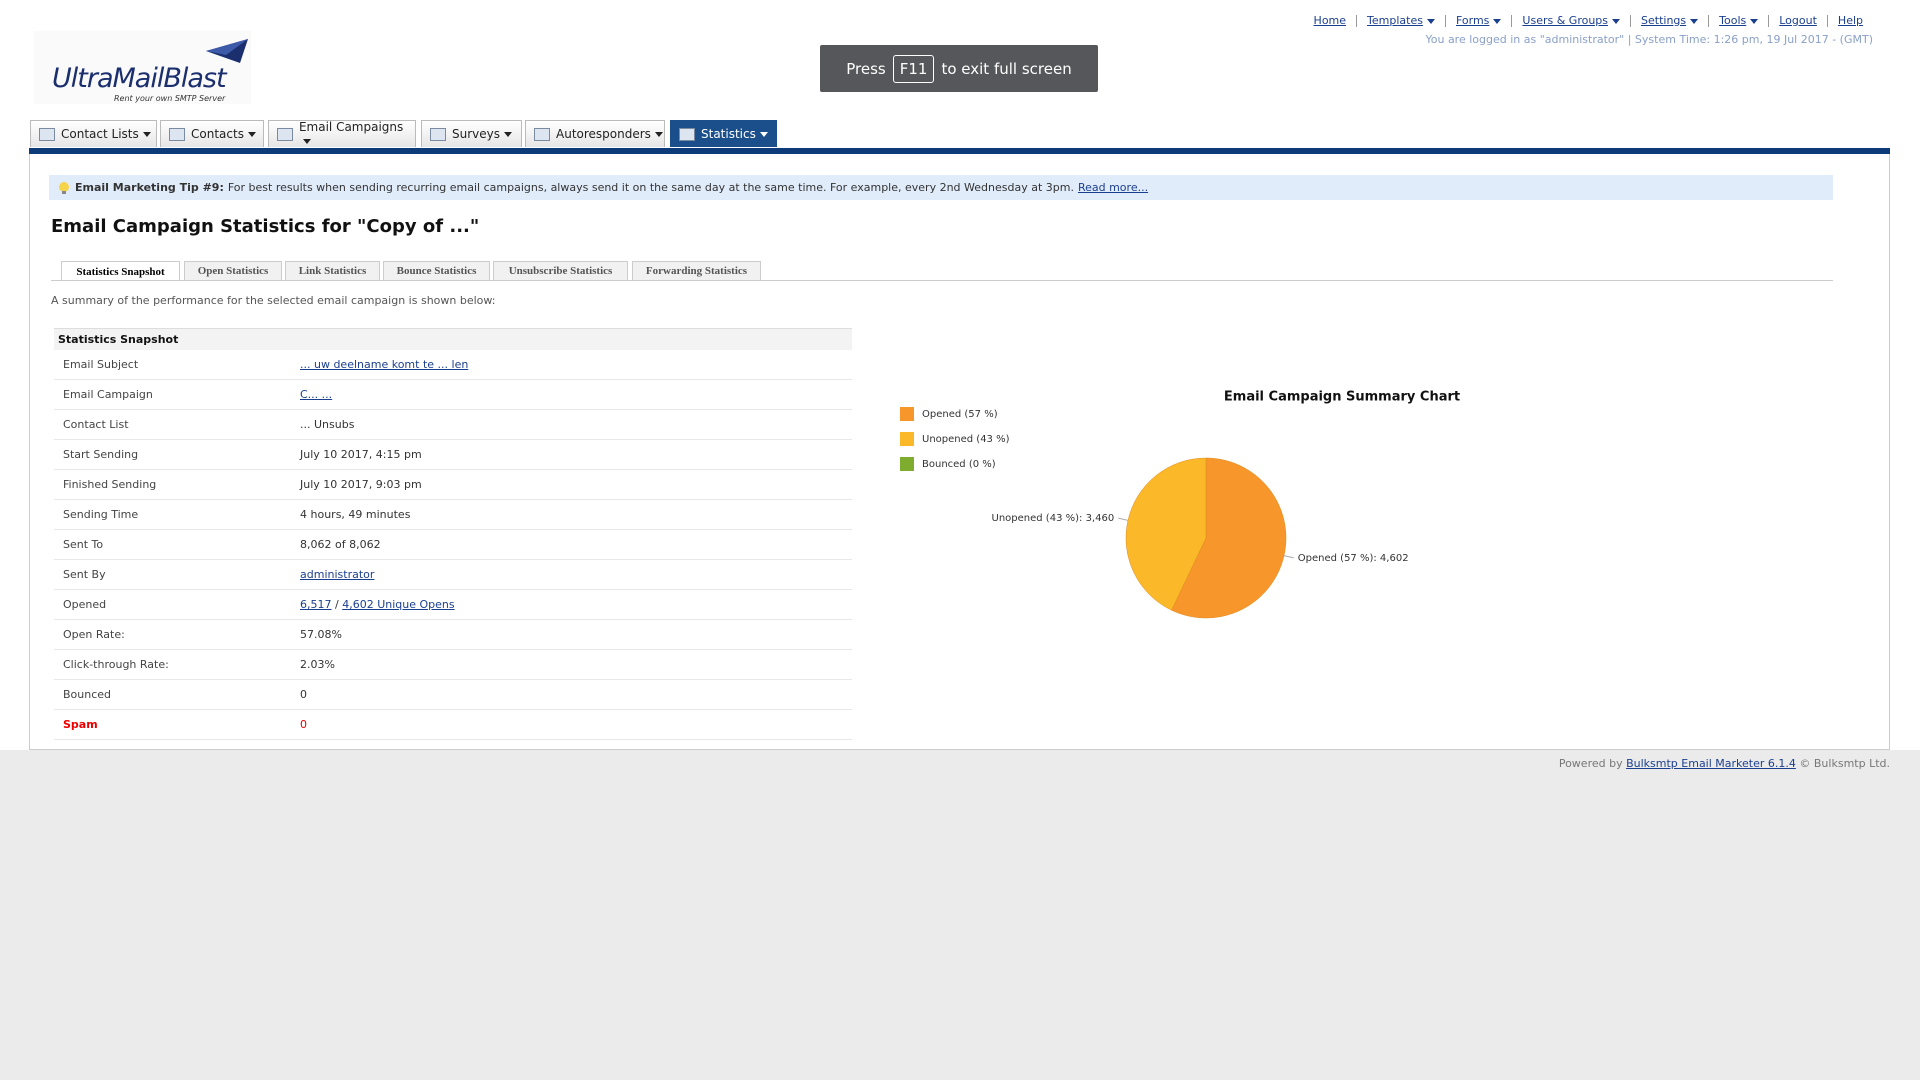 The height and width of the screenshot is (1080, 1920). What do you see at coordinates (960, 414) in the screenshot?
I see `legend-label: Opened (57 %)` at bounding box center [960, 414].